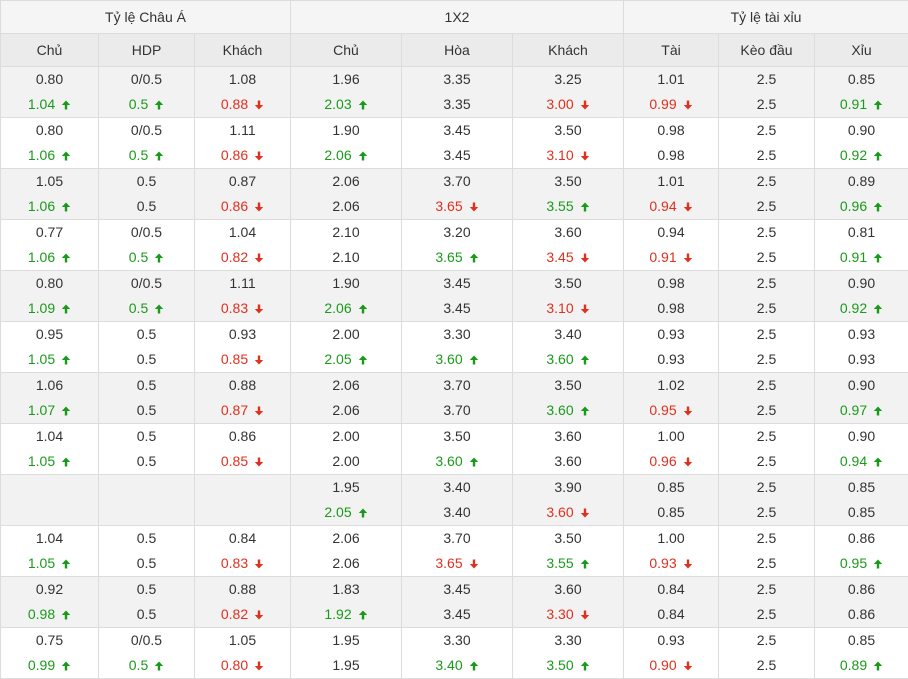 The height and width of the screenshot is (679, 908). Describe the element at coordinates (242, 104) in the screenshot. I see `live-odds: 0.88` at that location.